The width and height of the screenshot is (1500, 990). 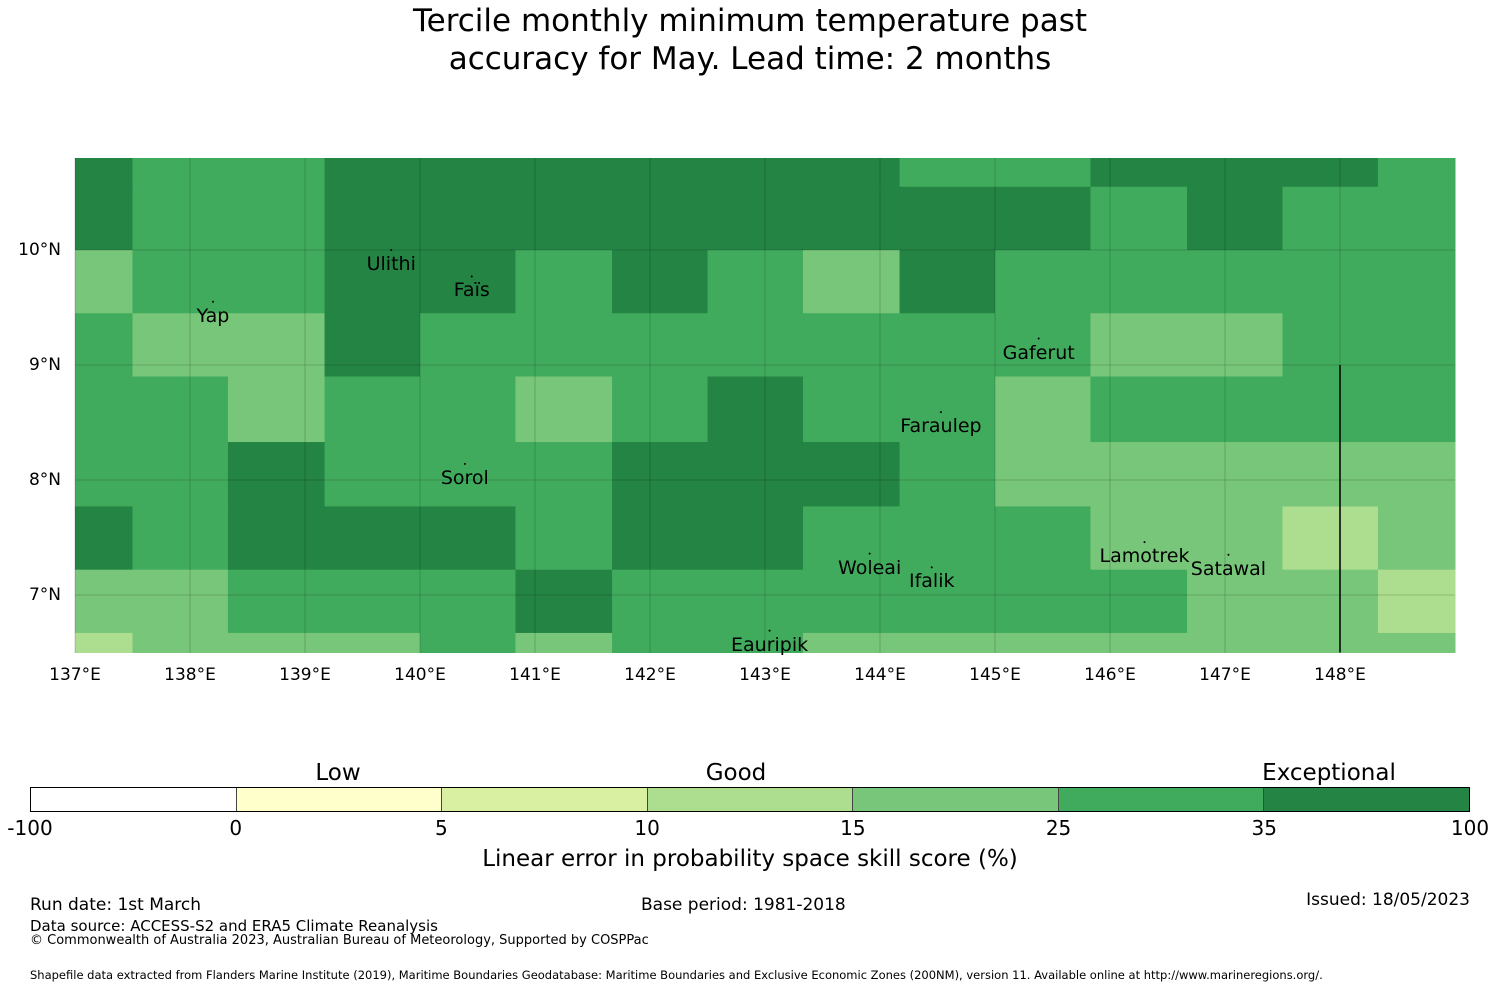 I want to click on lon-label: 139°E, so click(x=305, y=675).